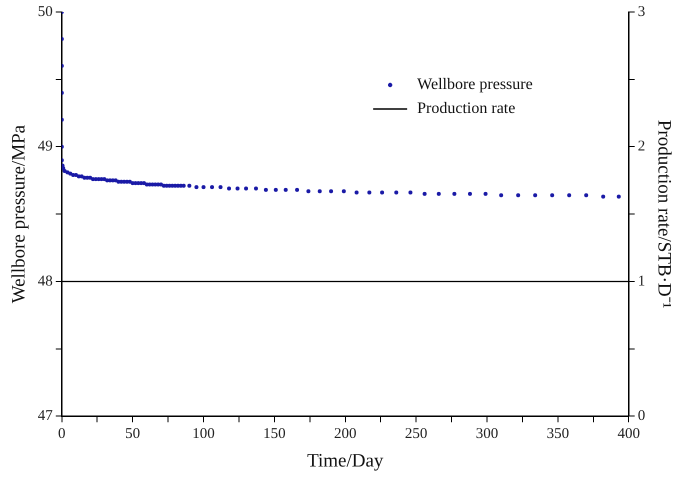 This screenshot has height=481, width=685. What do you see at coordinates (345, 434) in the screenshot?
I see `x-tick-label: 200` at bounding box center [345, 434].